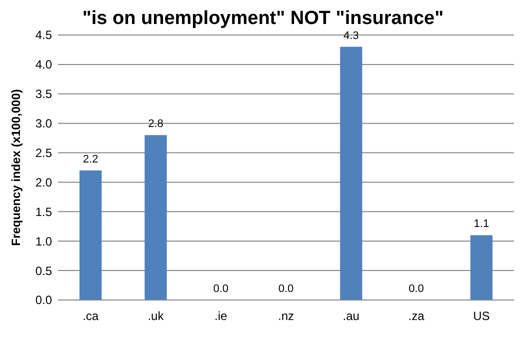 This screenshot has width=526, height=338. What do you see at coordinates (481, 316) in the screenshot?
I see `x-tick-label: US` at bounding box center [481, 316].